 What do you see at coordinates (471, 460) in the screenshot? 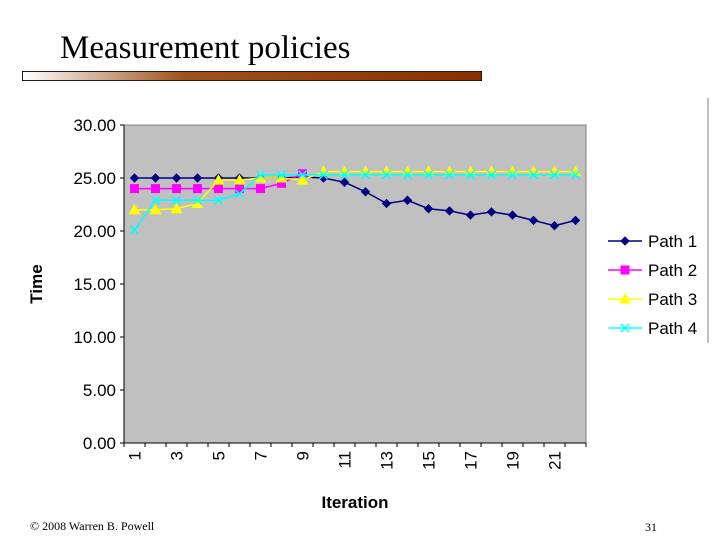
I see `x-tick-label: 17` at bounding box center [471, 460].